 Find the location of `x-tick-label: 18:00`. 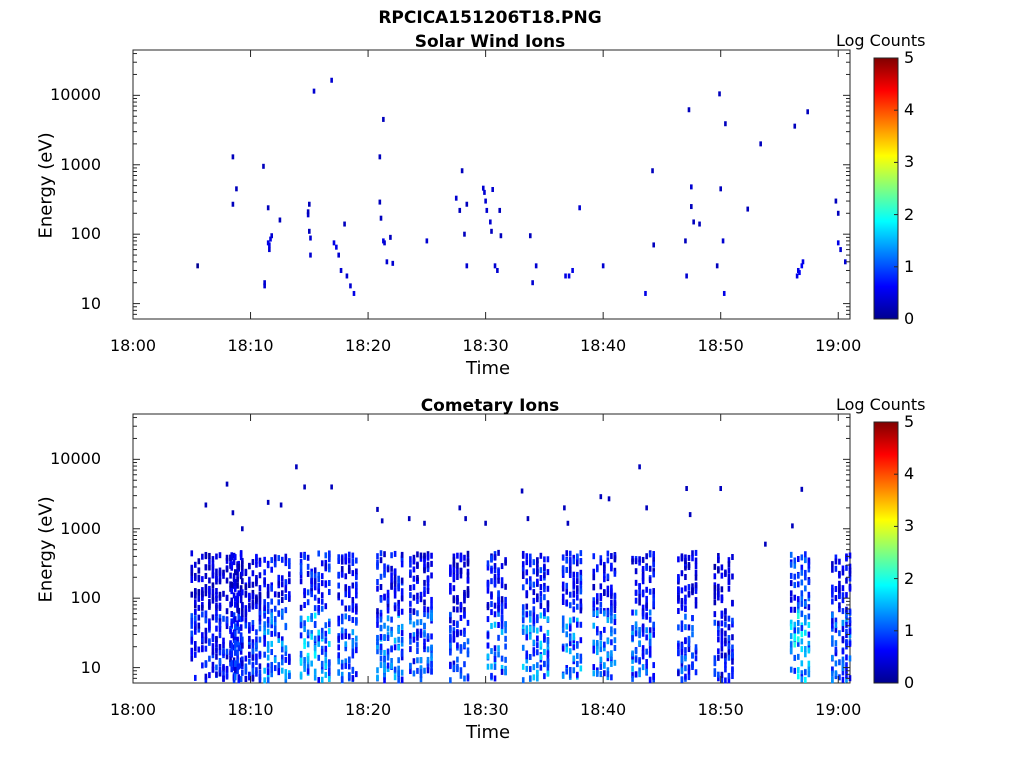

x-tick-label: 18:00 is located at coordinates (133, 345).